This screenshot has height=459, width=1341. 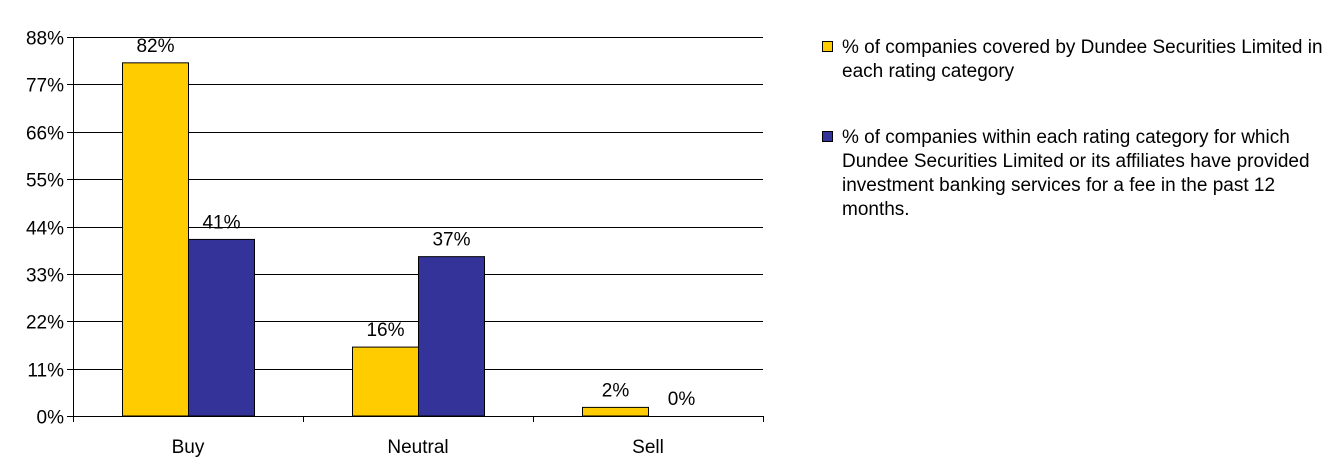 What do you see at coordinates (385, 330) in the screenshot?
I see `data-label-neutral-series-0: 16%` at bounding box center [385, 330].